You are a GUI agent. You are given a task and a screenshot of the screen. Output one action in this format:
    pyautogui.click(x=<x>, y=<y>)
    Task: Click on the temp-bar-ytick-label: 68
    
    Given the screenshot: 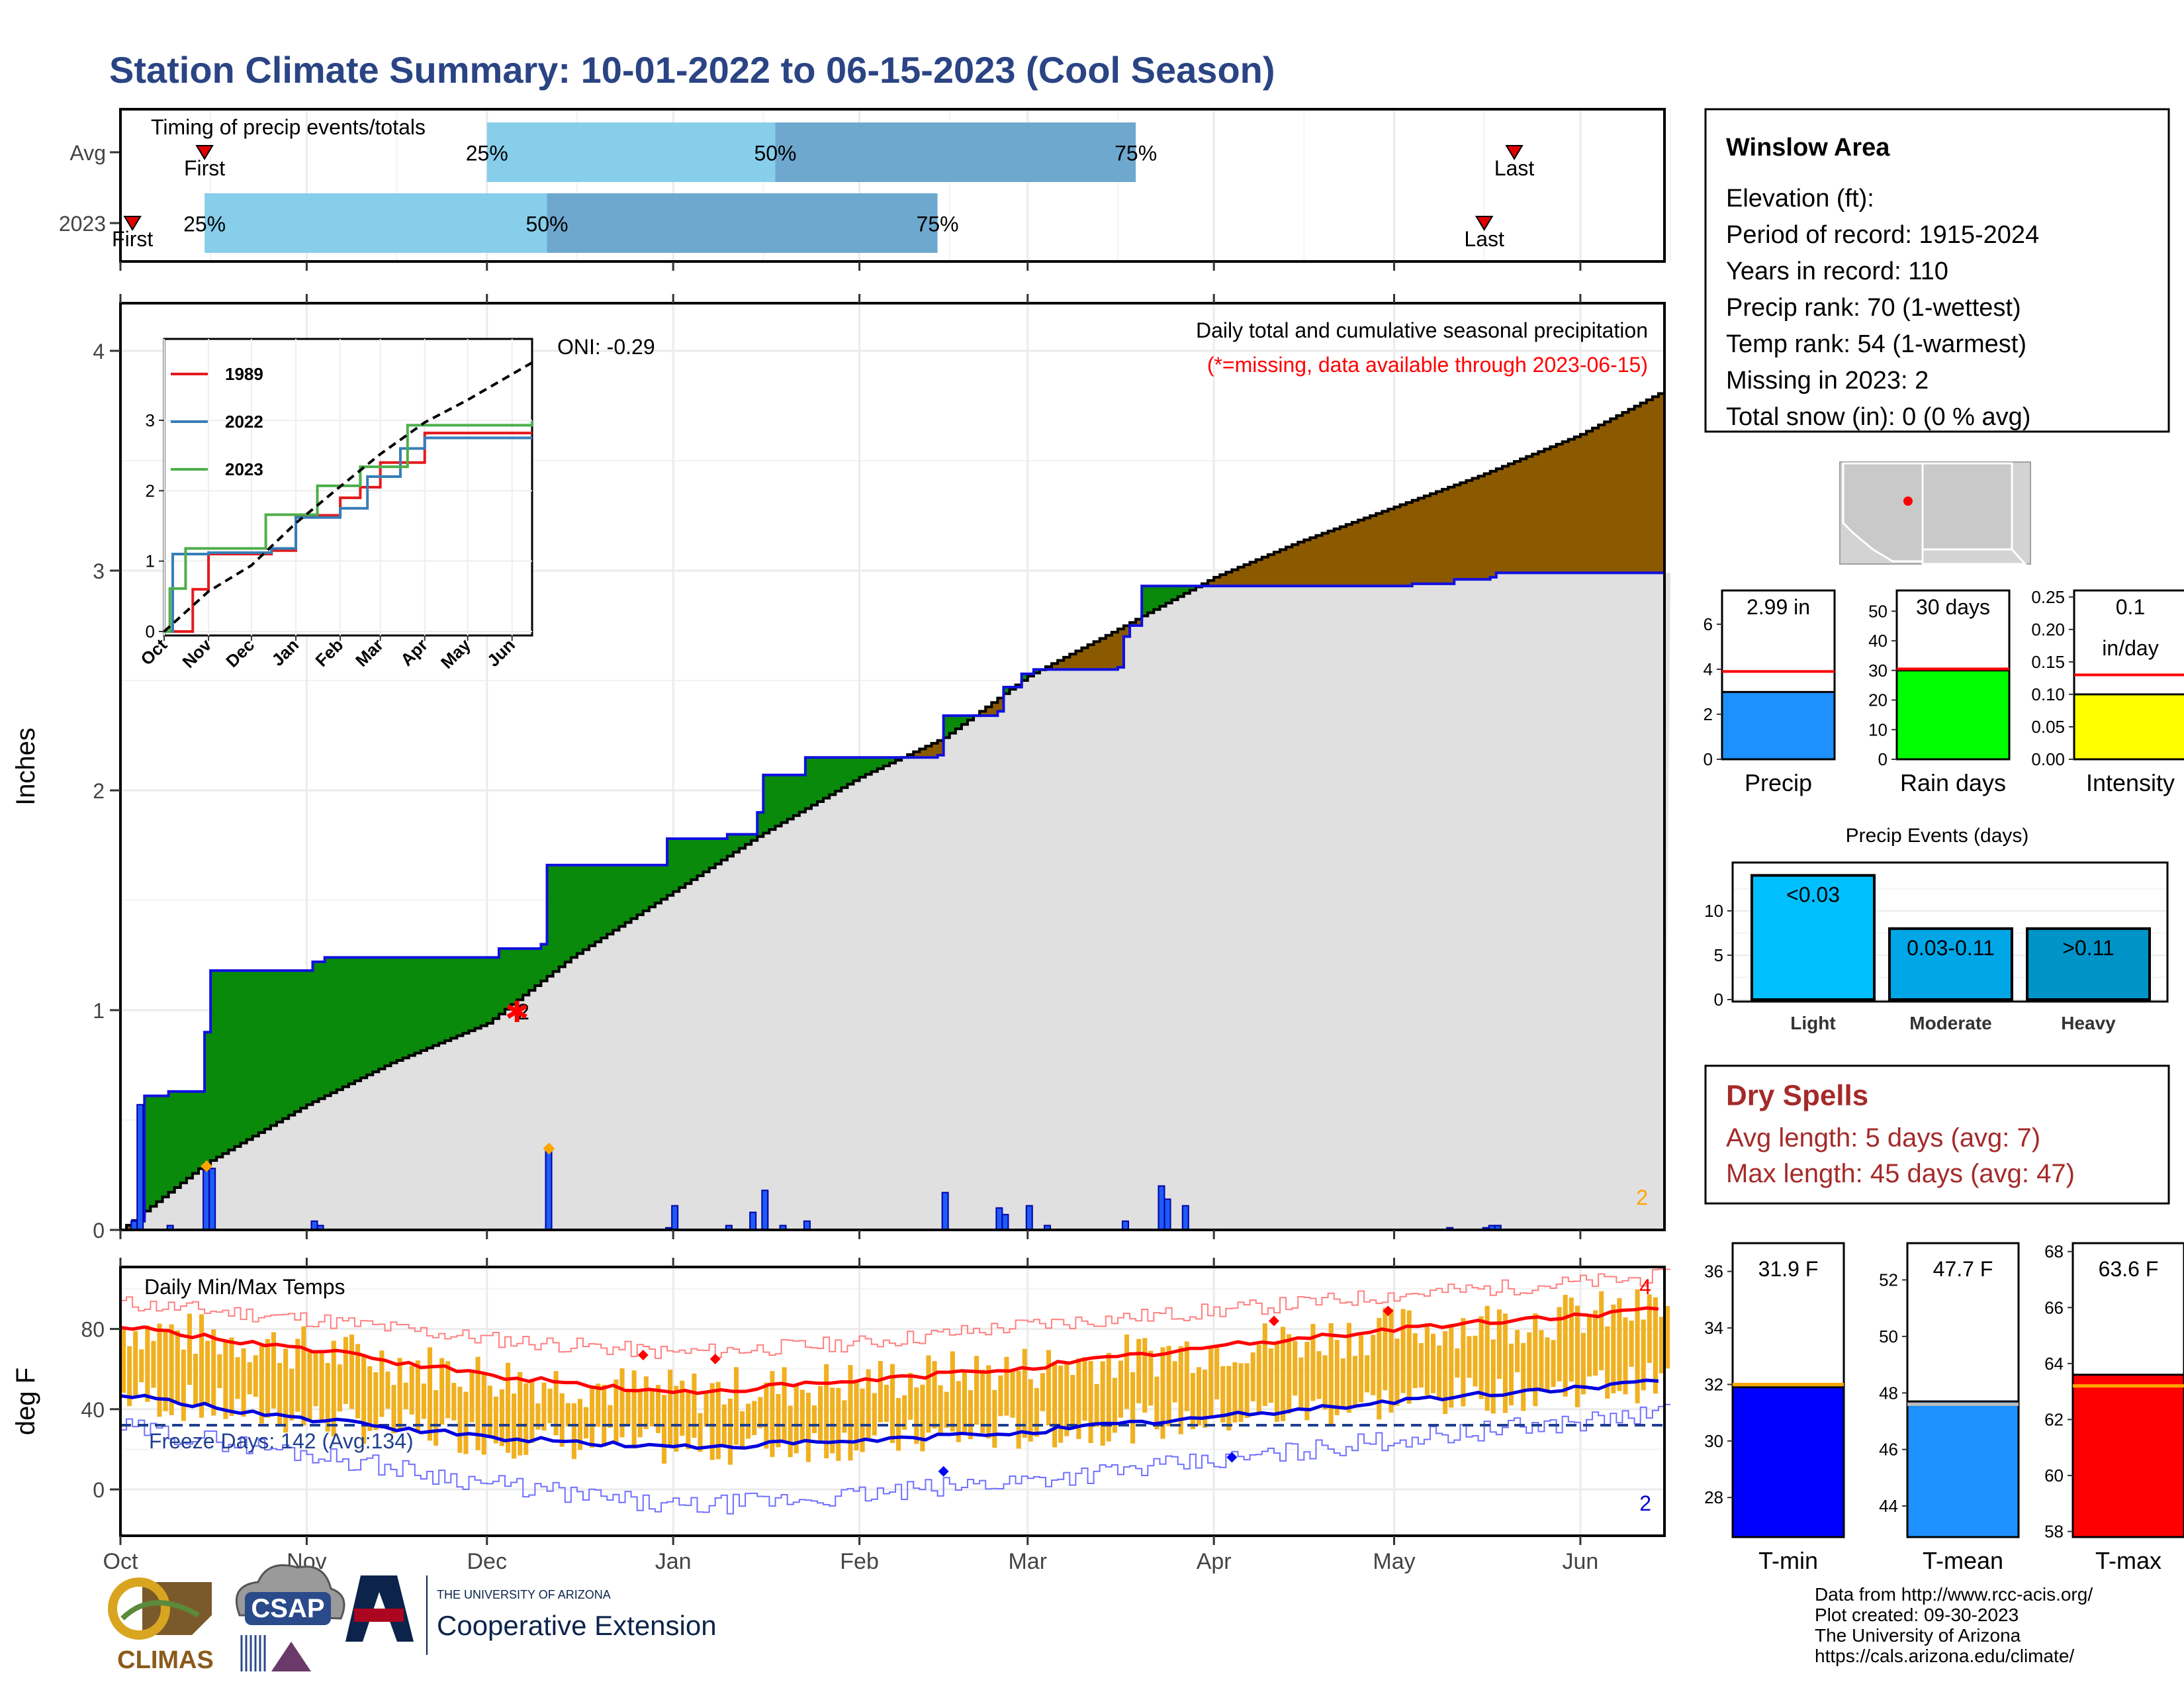 What is the action you would take?
    pyautogui.click(x=2054, y=1252)
    